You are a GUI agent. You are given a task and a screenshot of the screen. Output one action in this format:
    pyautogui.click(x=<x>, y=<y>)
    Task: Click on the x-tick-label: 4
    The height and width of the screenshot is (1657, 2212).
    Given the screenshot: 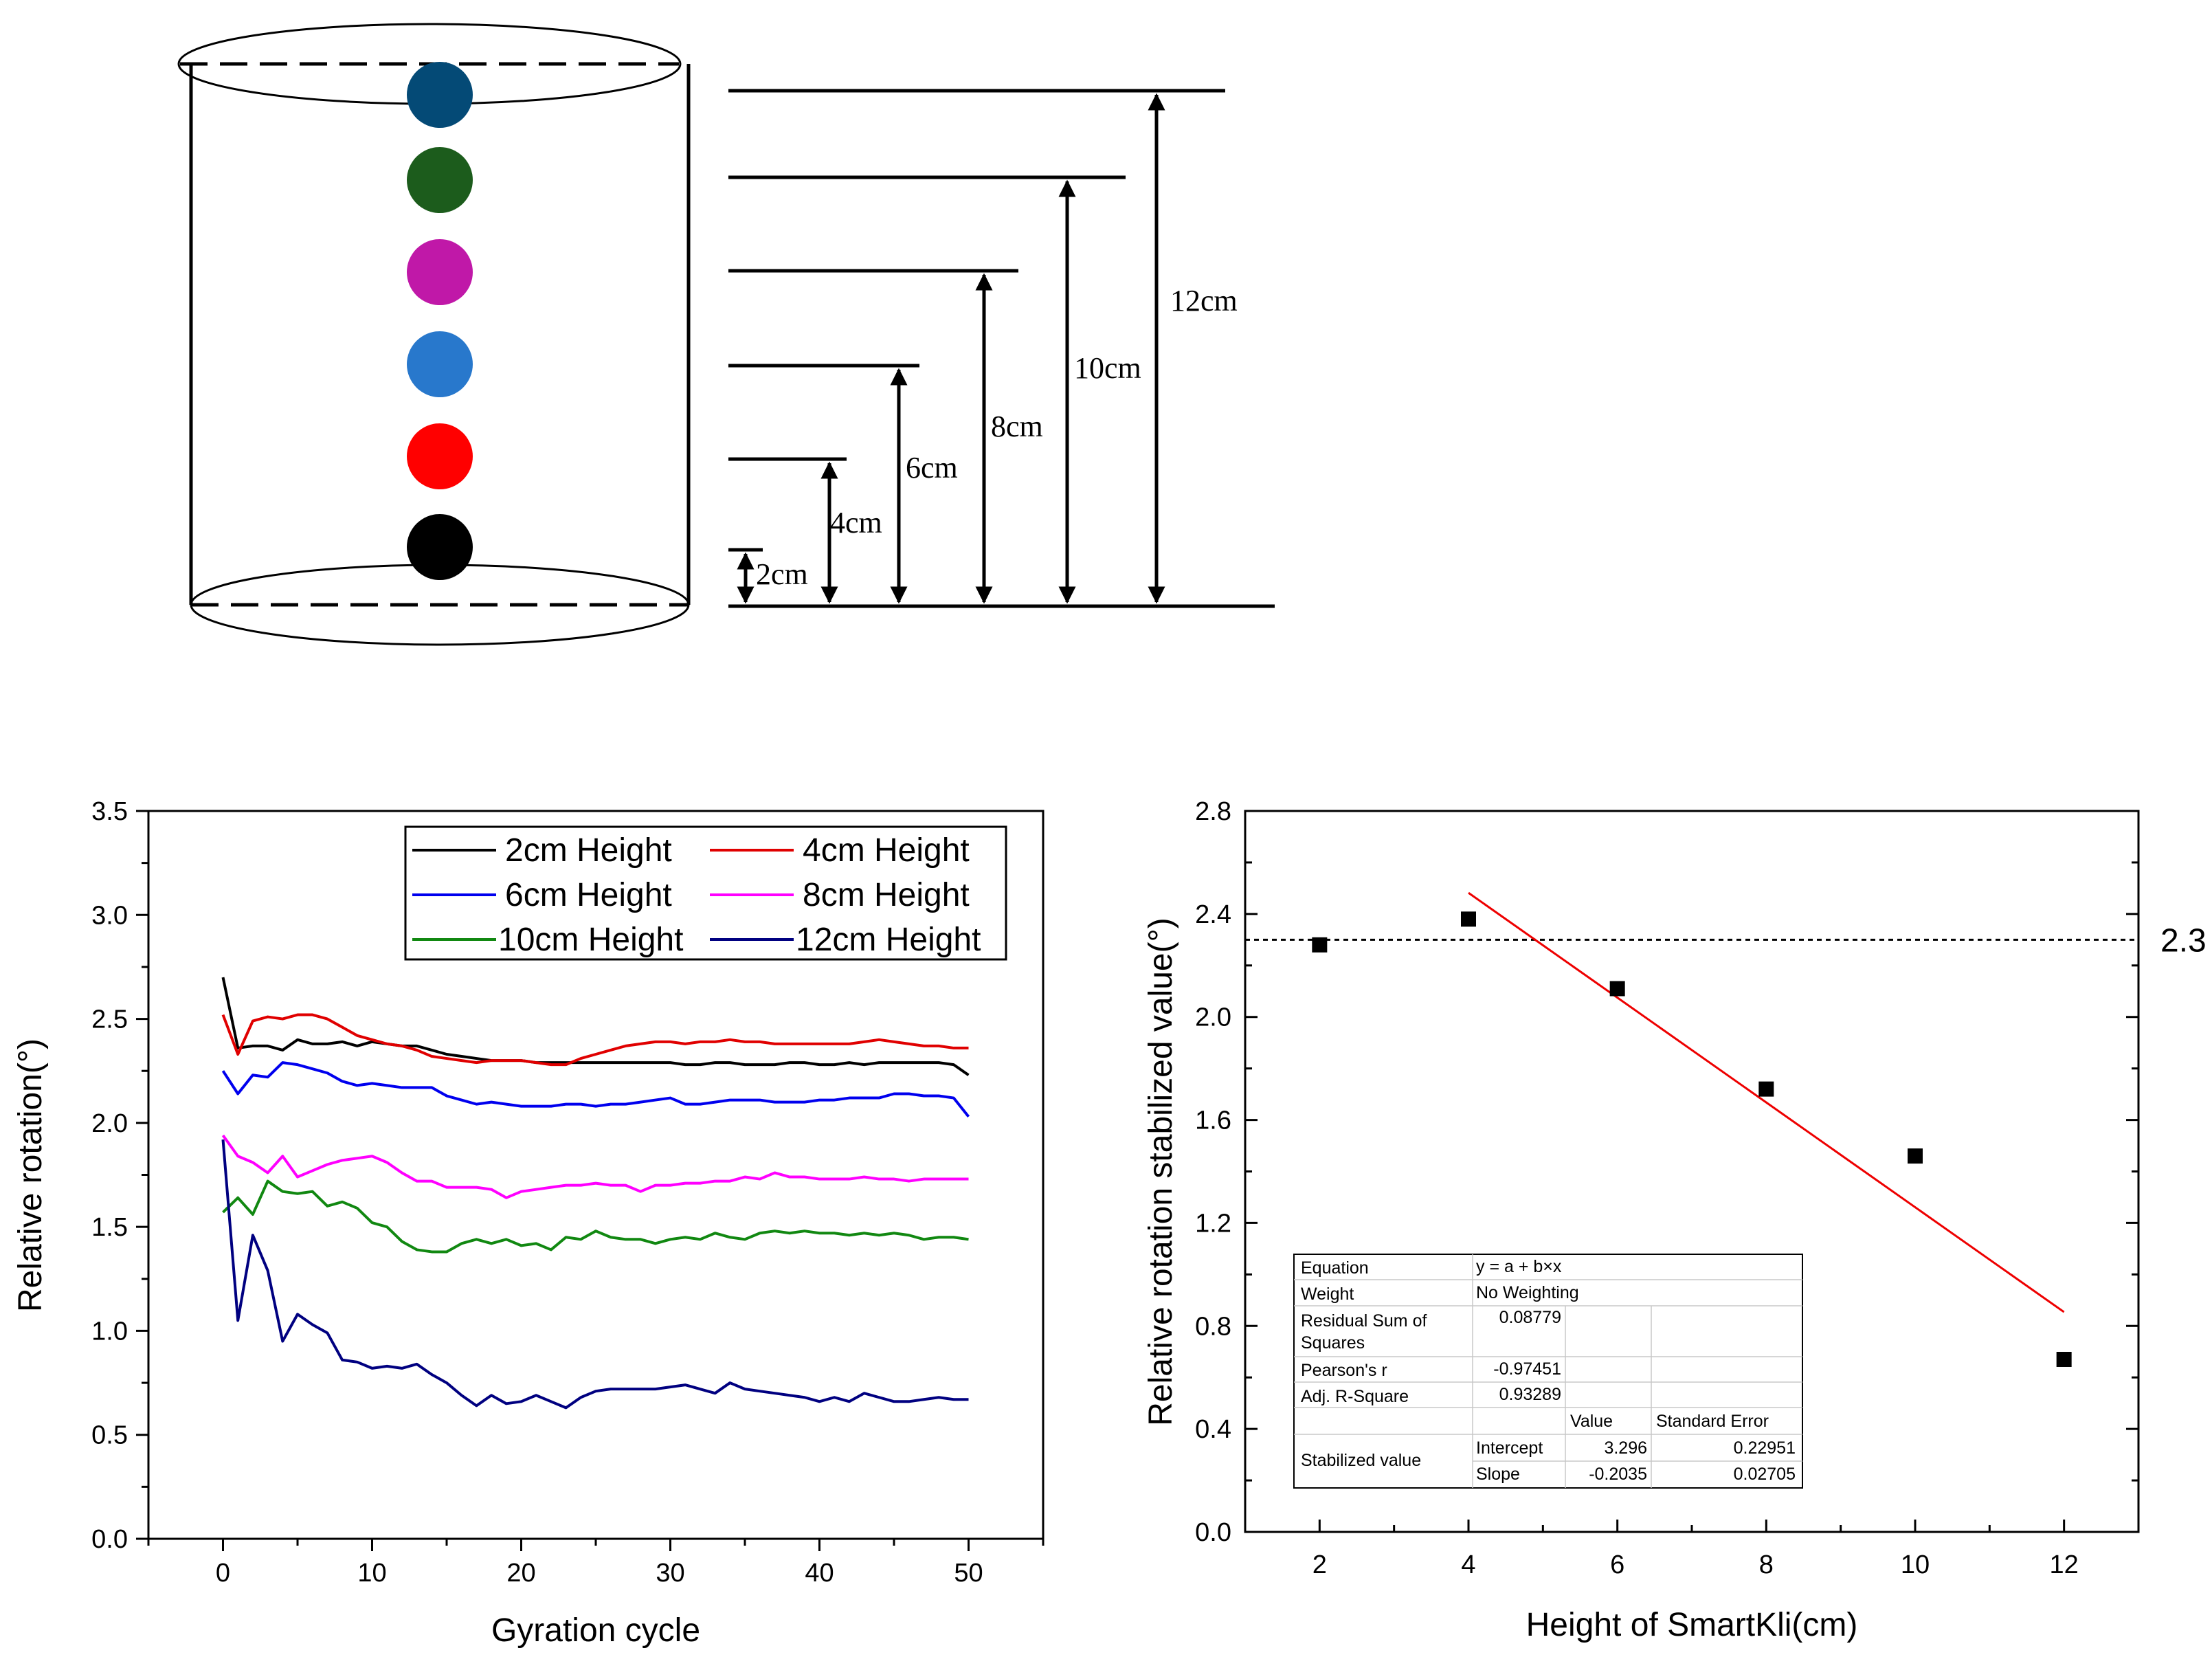 What is the action you would take?
    pyautogui.click(x=1468, y=1565)
    